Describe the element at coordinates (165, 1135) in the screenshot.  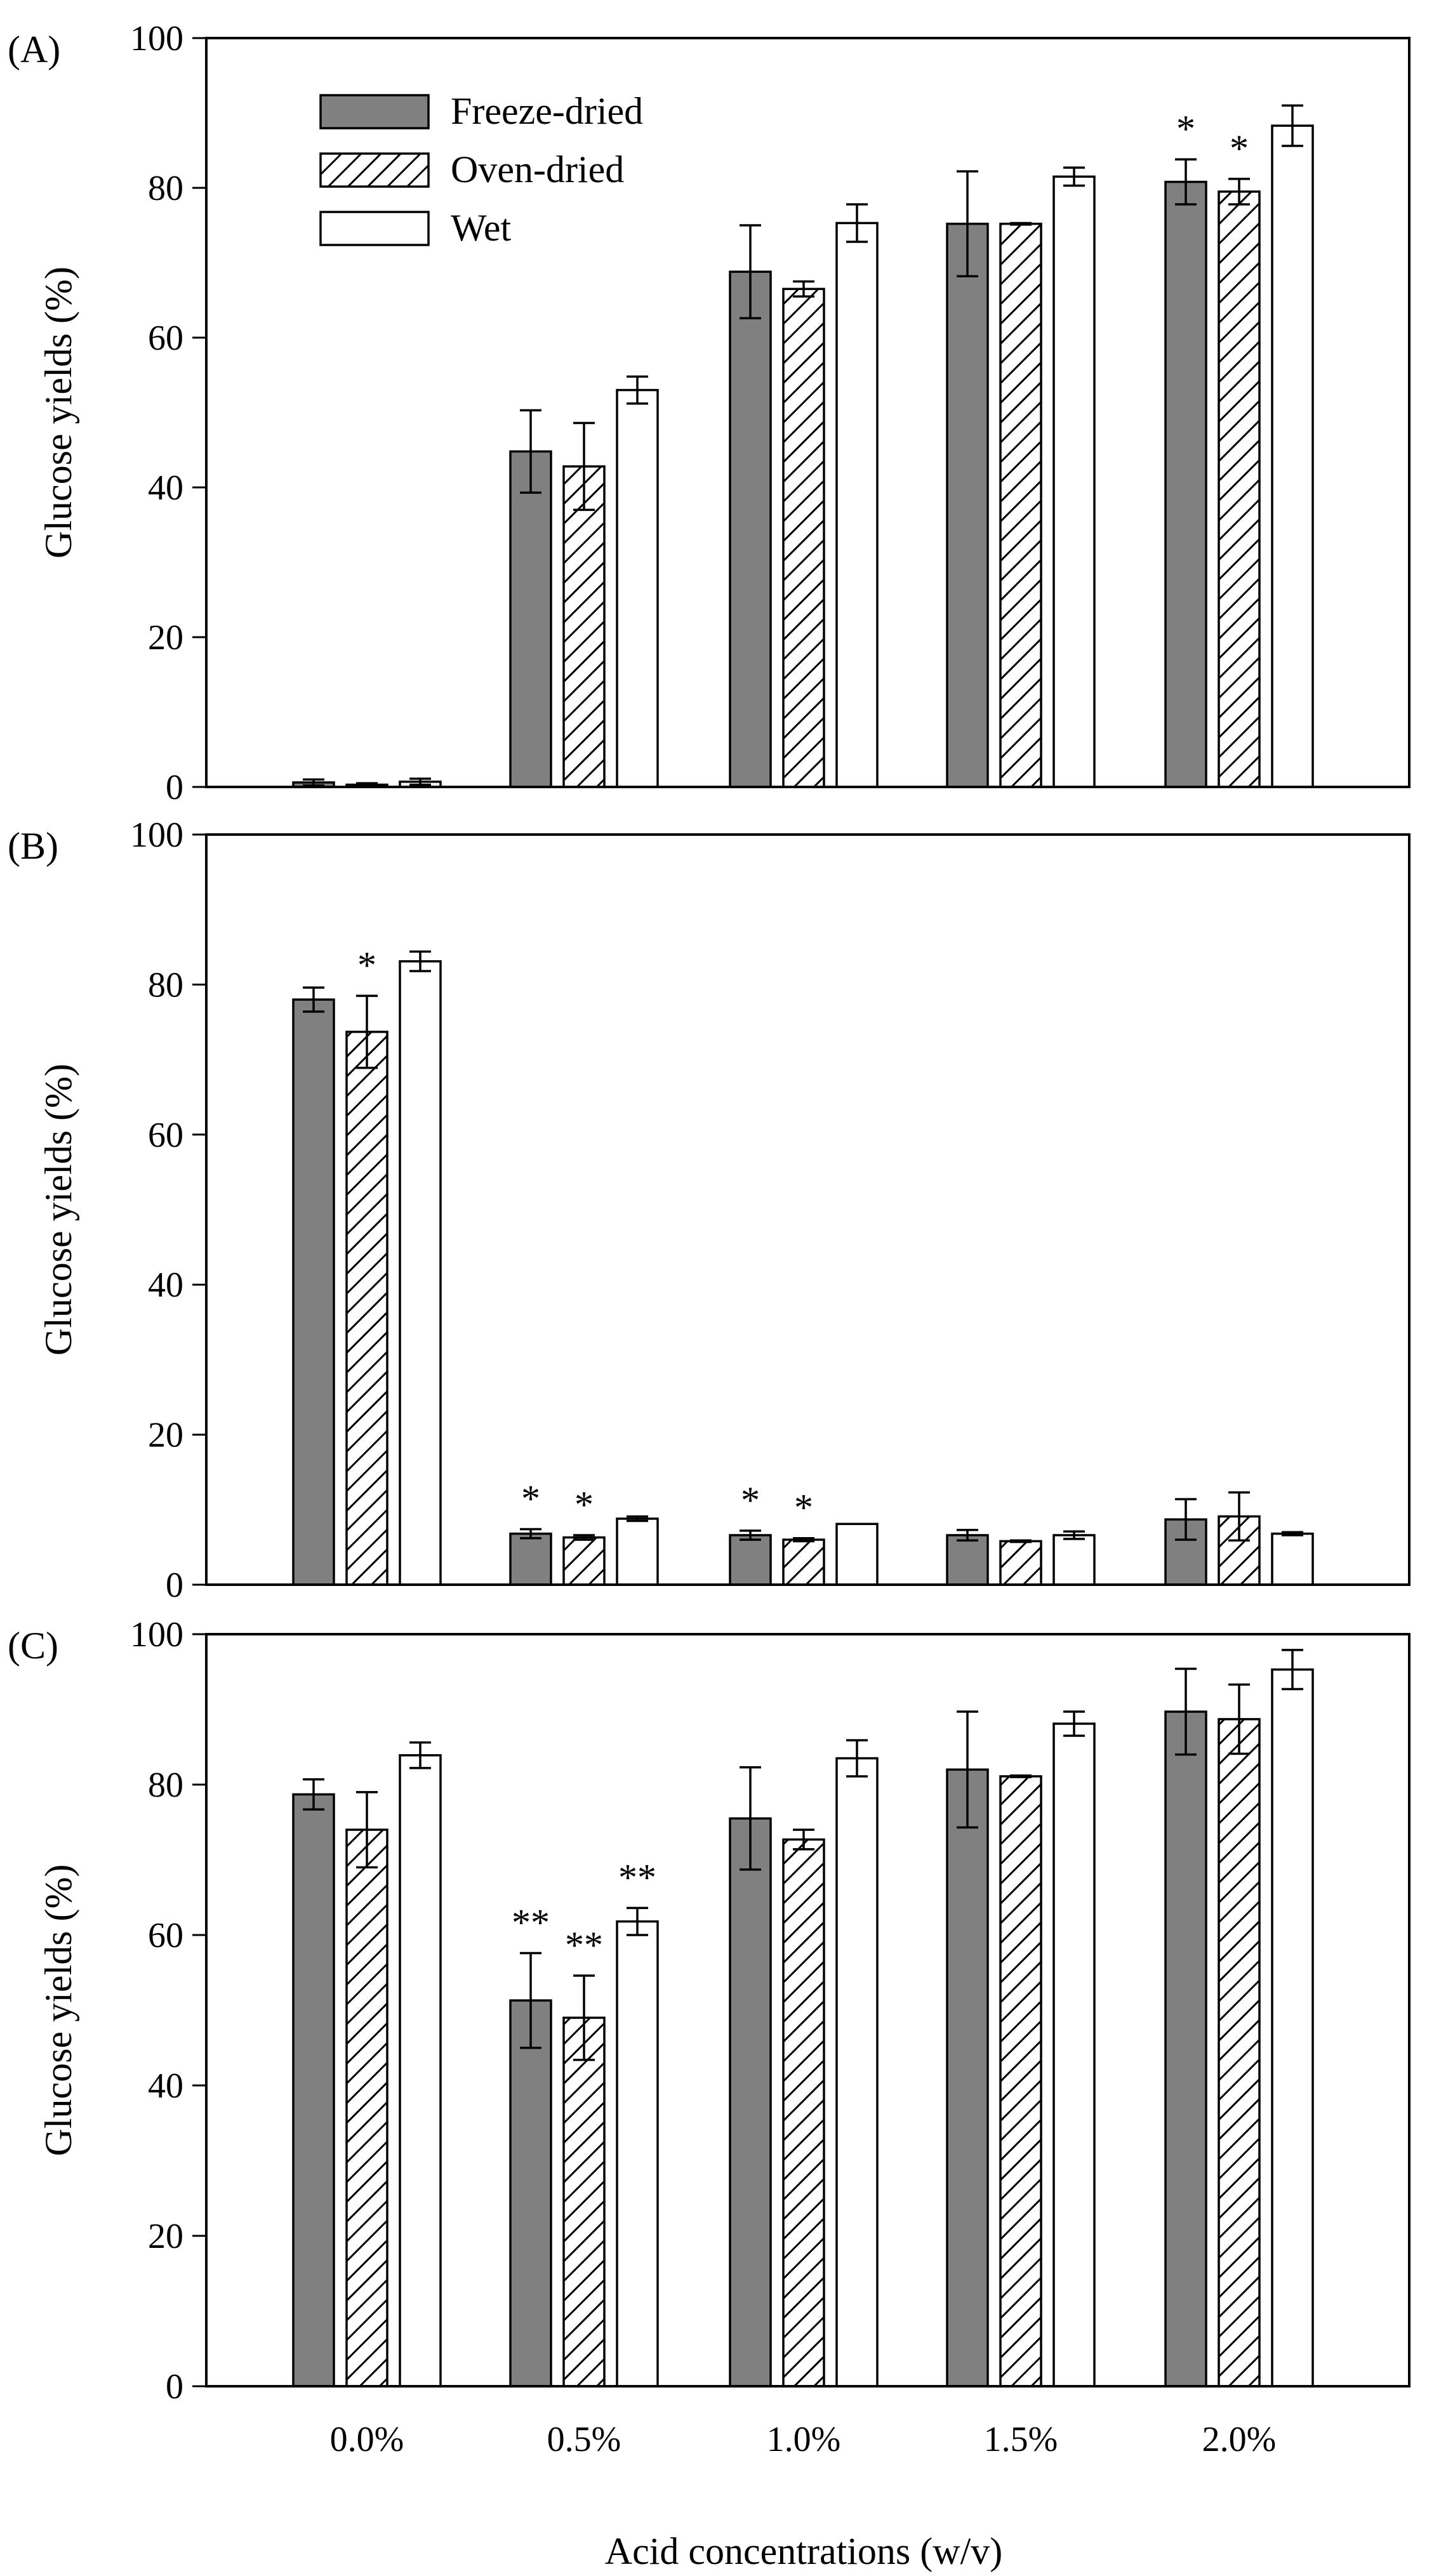
I see `panel-b-y-tick-label: 60` at that location.